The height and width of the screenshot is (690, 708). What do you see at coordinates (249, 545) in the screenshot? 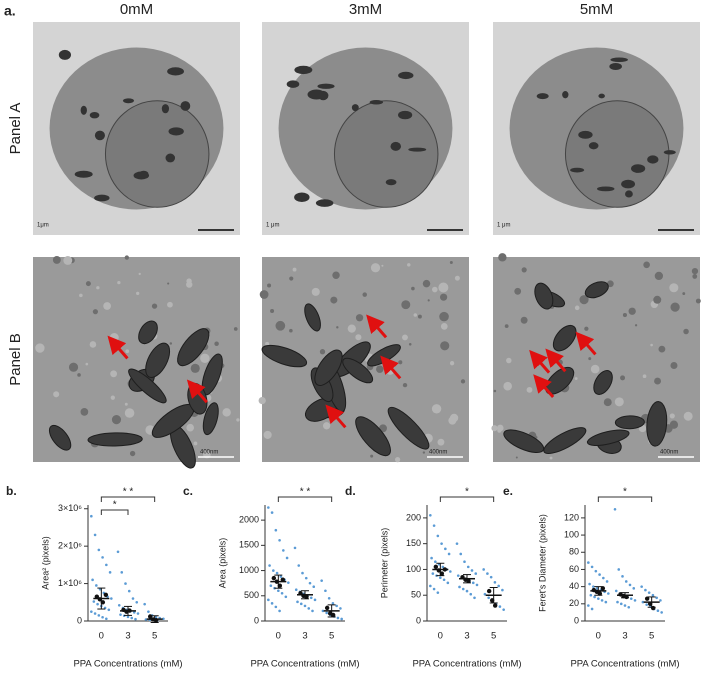
I see `y-tick-label: 1500` at bounding box center [249, 545].